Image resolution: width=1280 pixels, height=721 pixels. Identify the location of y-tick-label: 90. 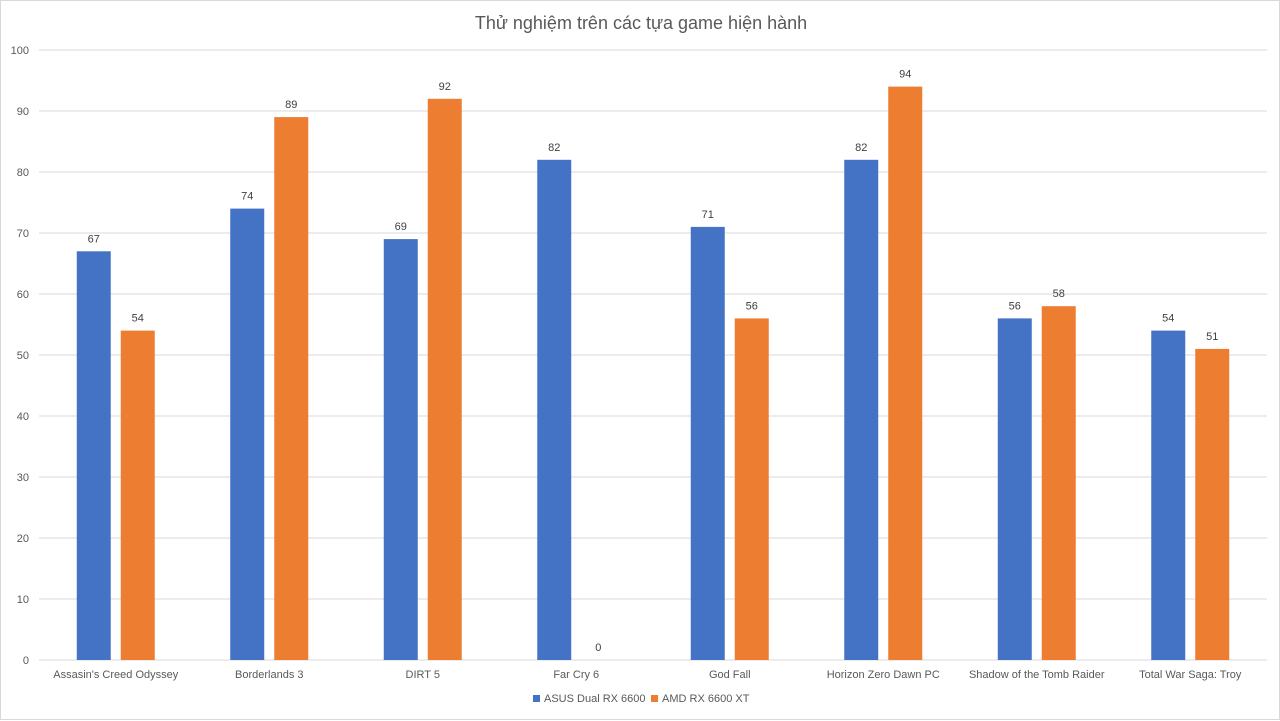
(23, 112).